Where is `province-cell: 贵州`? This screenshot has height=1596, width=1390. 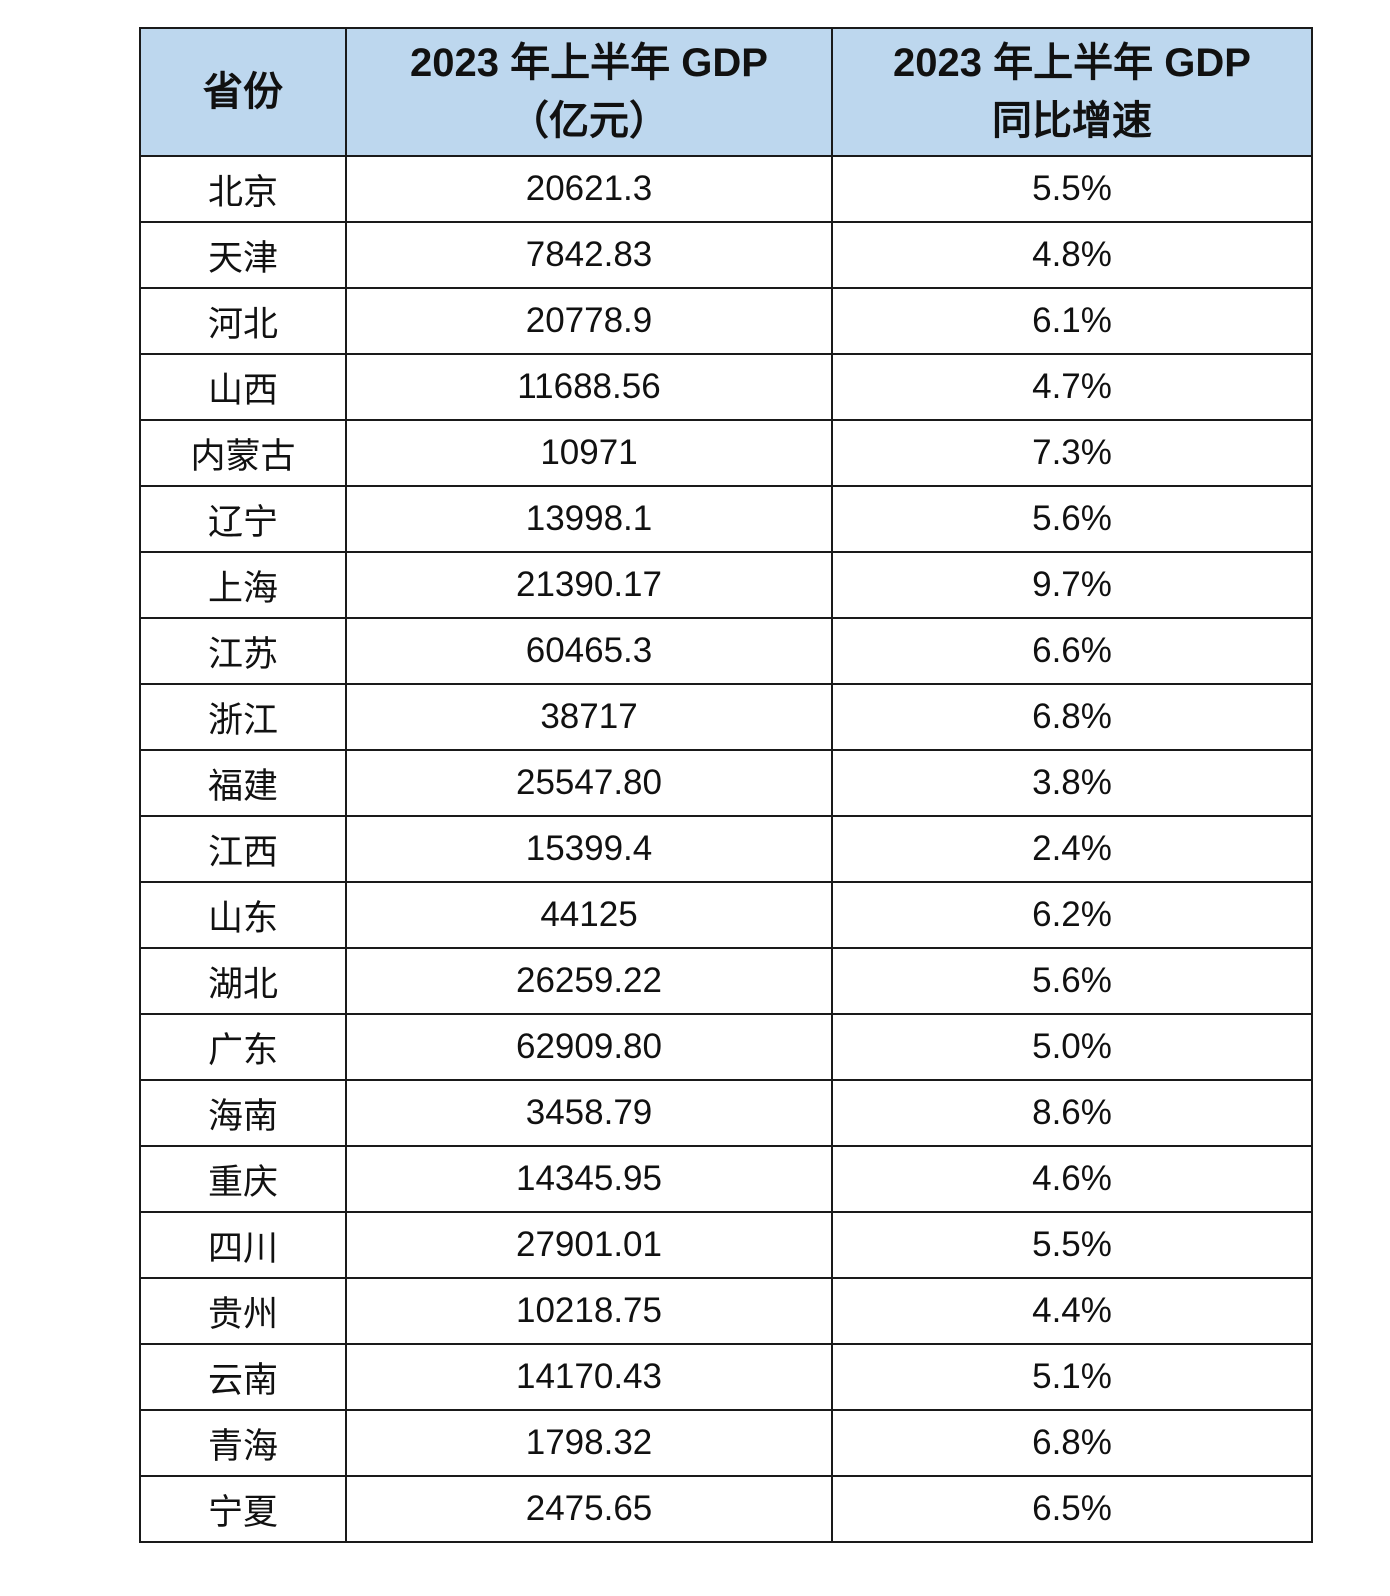 province-cell: 贵州 is located at coordinates (243, 1311).